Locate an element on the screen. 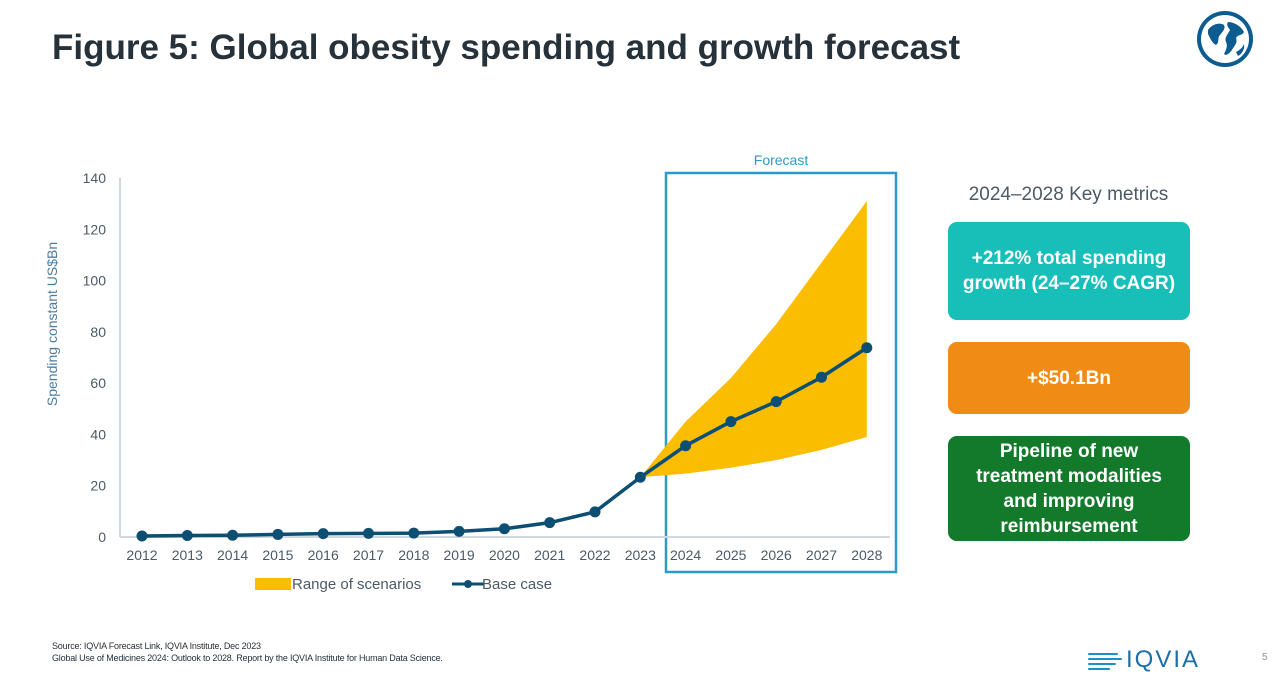 The width and height of the screenshot is (1280, 683). legend-base-label: Base case is located at coordinates (517, 584).